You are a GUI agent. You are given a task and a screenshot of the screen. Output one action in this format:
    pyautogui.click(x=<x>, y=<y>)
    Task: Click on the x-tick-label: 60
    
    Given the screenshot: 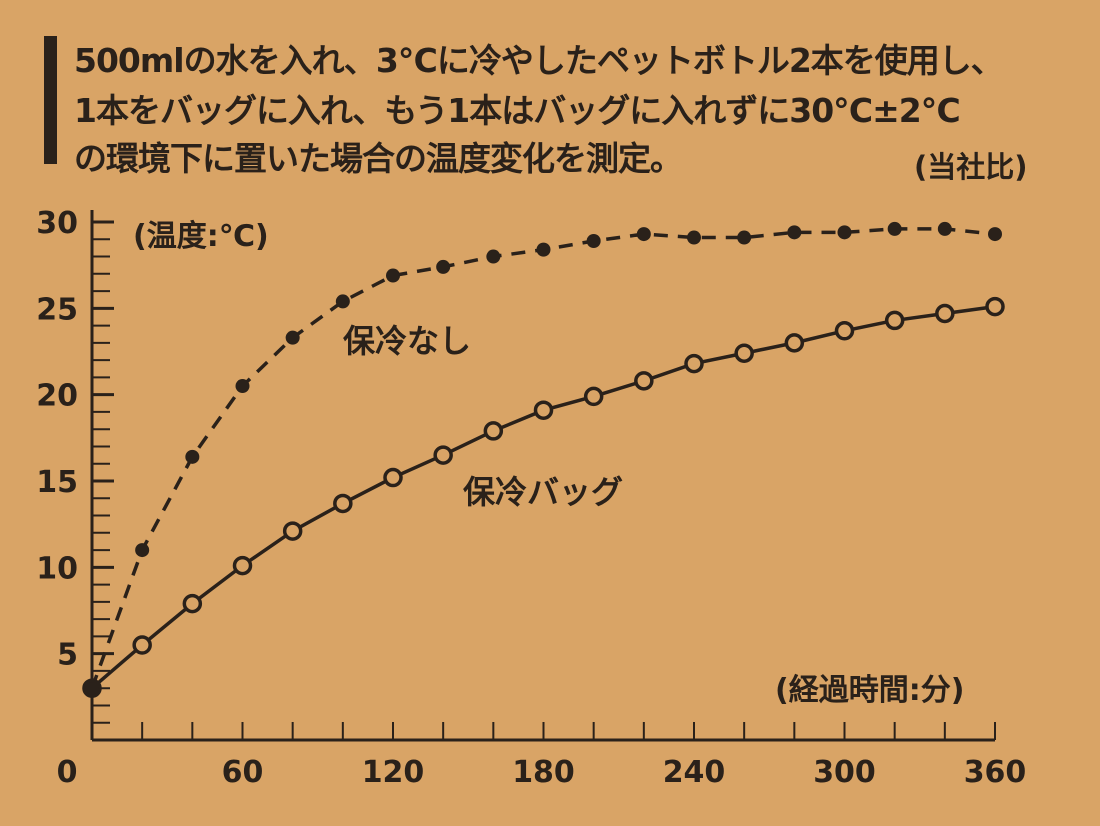 What is the action you would take?
    pyautogui.click(x=243, y=772)
    